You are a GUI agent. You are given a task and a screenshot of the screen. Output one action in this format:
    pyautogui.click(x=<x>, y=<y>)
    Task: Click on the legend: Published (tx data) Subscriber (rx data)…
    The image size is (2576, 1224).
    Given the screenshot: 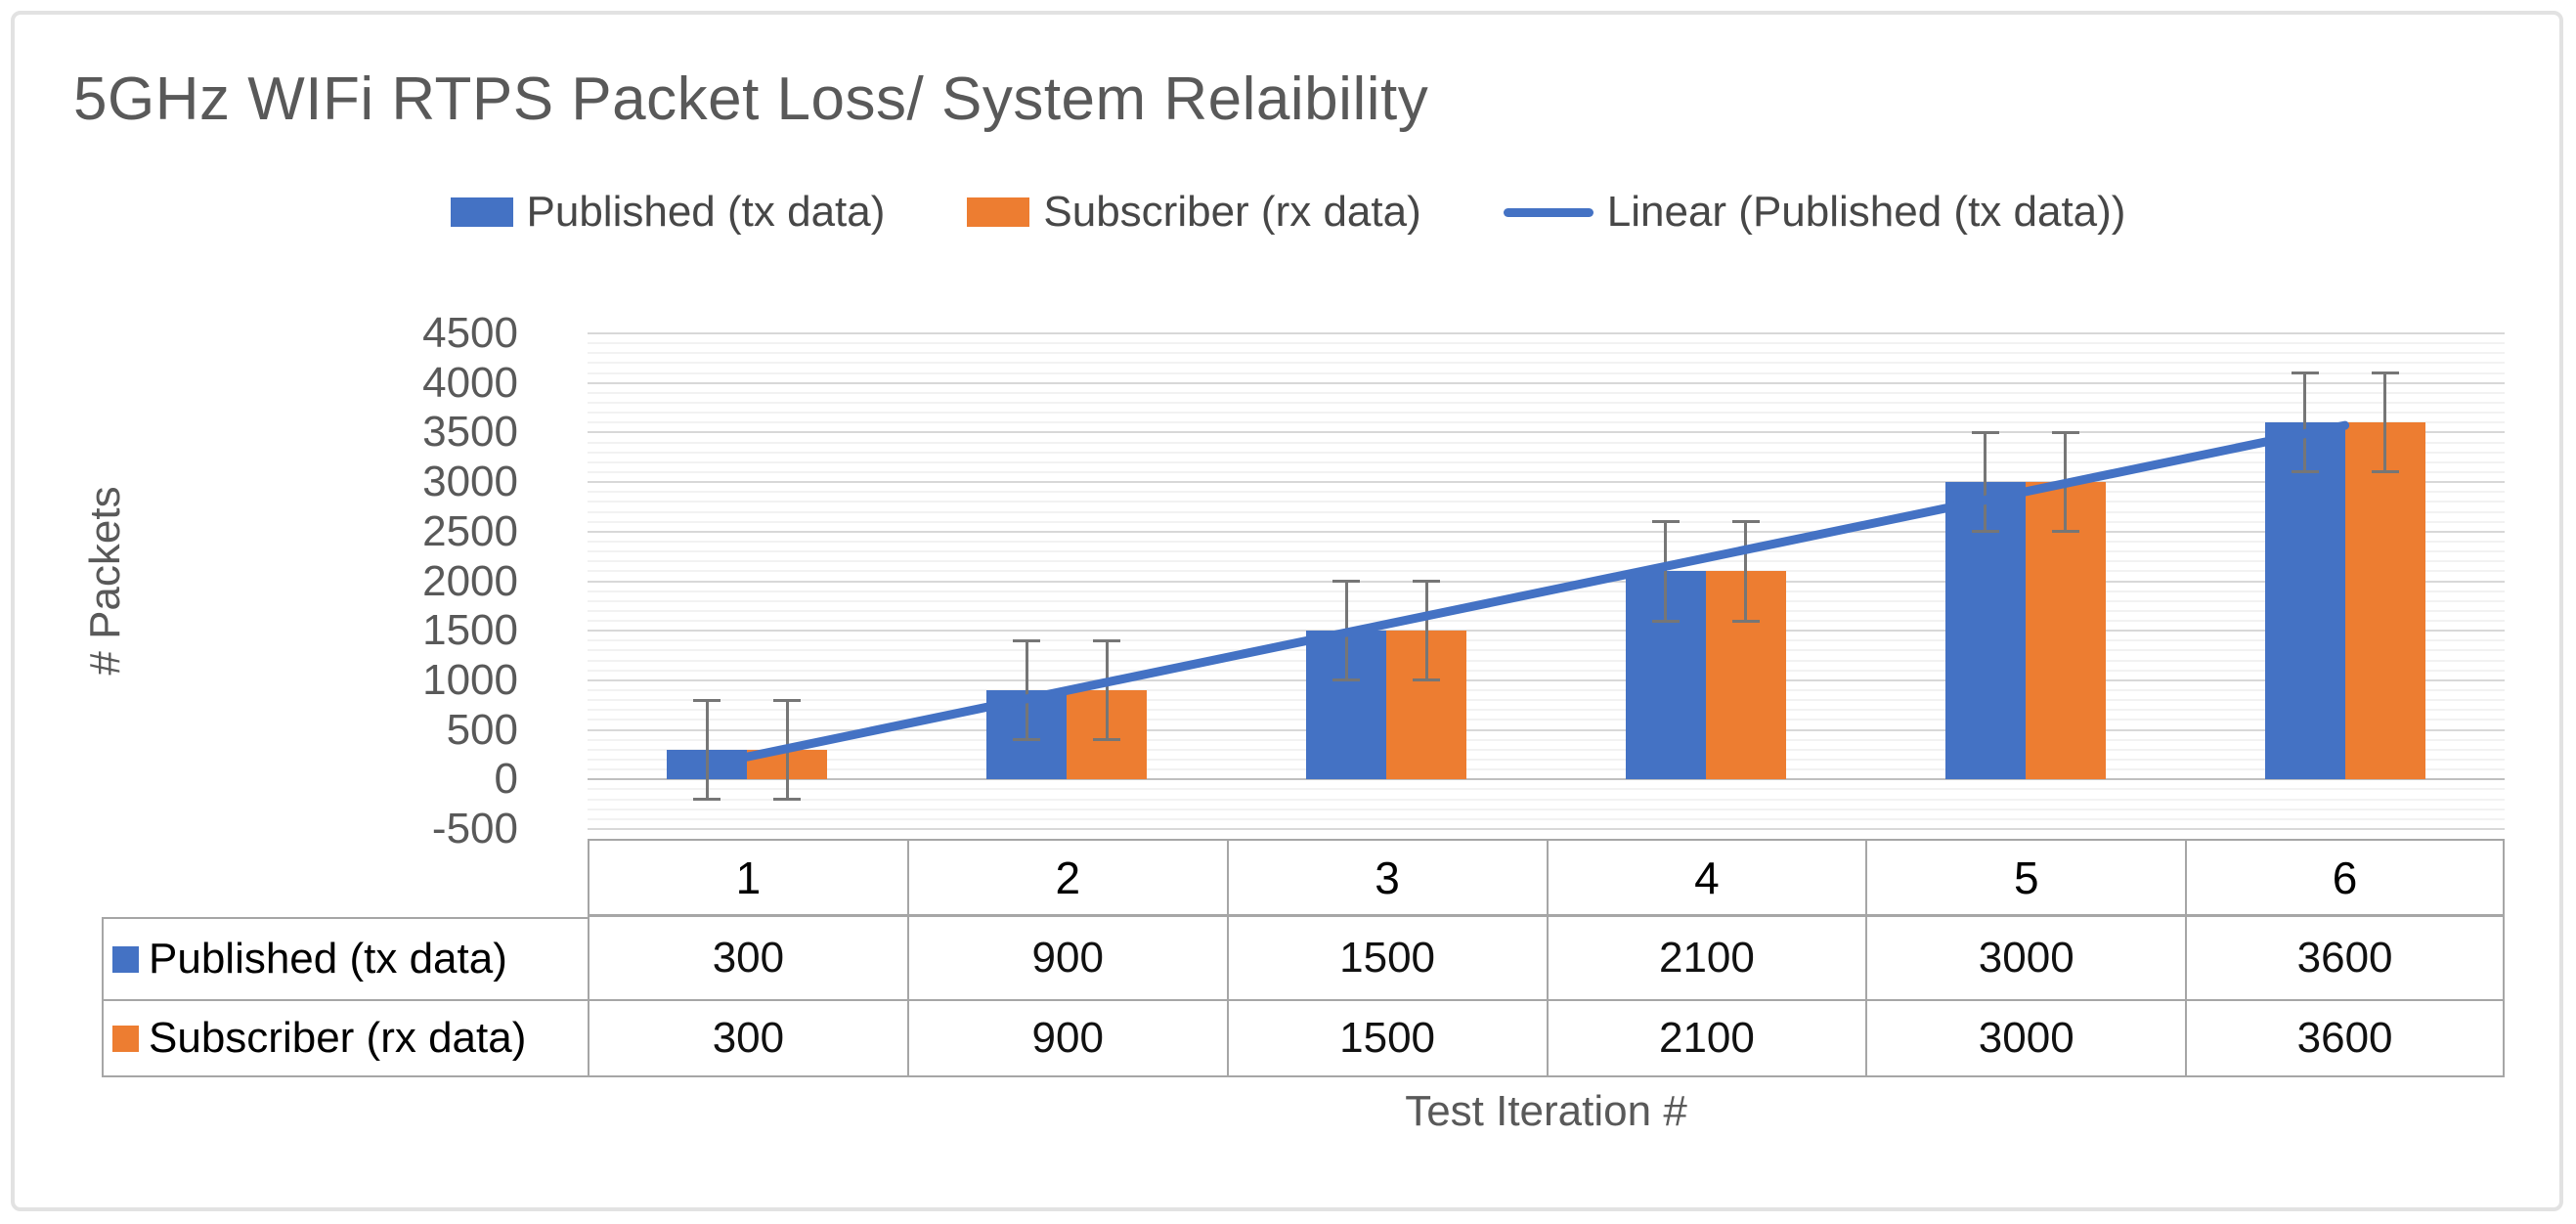 What is the action you would take?
    pyautogui.click(x=1288, y=212)
    